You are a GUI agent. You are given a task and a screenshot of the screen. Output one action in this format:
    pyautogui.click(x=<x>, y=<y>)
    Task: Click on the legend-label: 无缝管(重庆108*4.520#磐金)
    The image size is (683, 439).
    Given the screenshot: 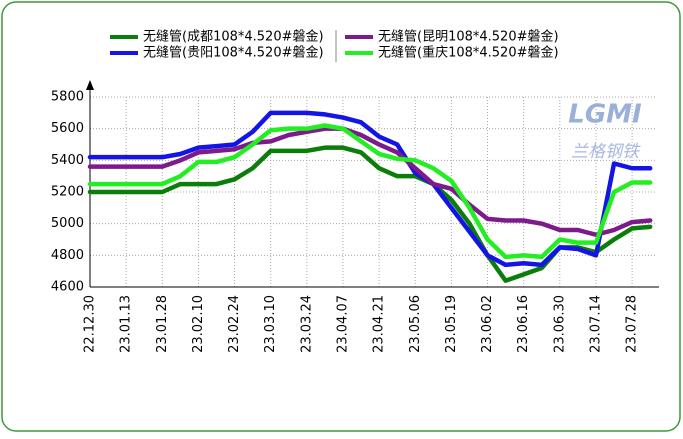 What is the action you would take?
    pyautogui.click(x=468, y=53)
    